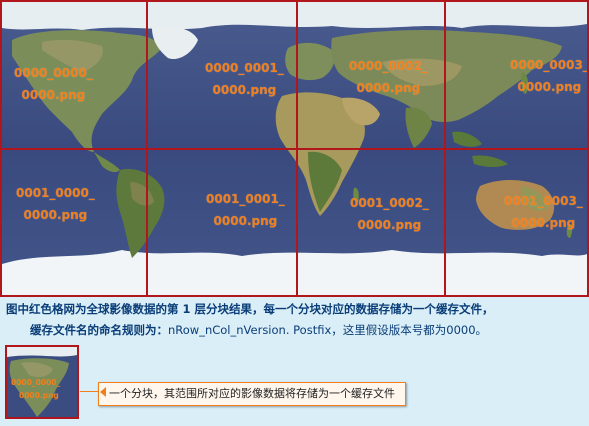 Image resolution: width=589 pixels, height=426 pixels. What do you see at coordinates (36, 382) in the screenshot?
I see `thumbnail-label-line-1: 0000_0000_` at bounding box center [36, 382].